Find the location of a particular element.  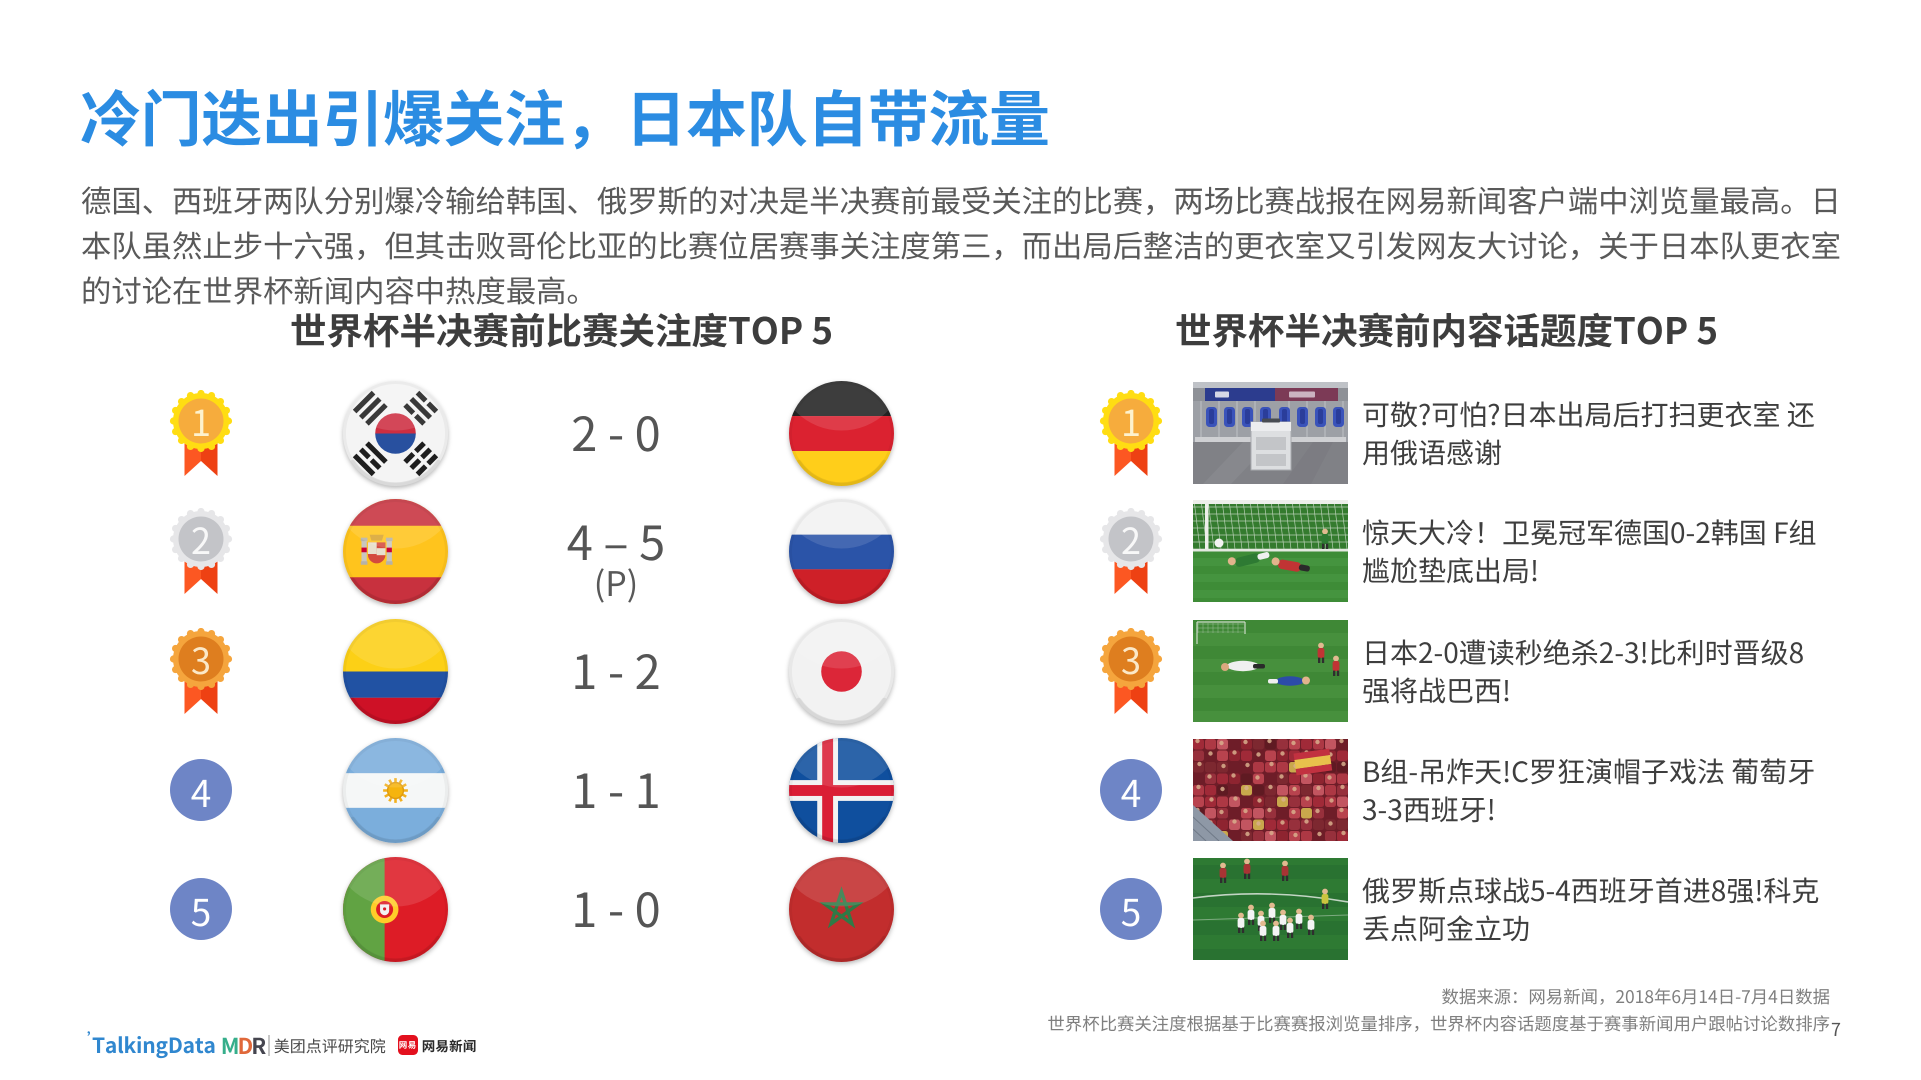

news-headline: B组-吊炸天!C罗狂演帽子戏法 葡萄牙 3-3西班牙! is located at coordinates (1612, 790).